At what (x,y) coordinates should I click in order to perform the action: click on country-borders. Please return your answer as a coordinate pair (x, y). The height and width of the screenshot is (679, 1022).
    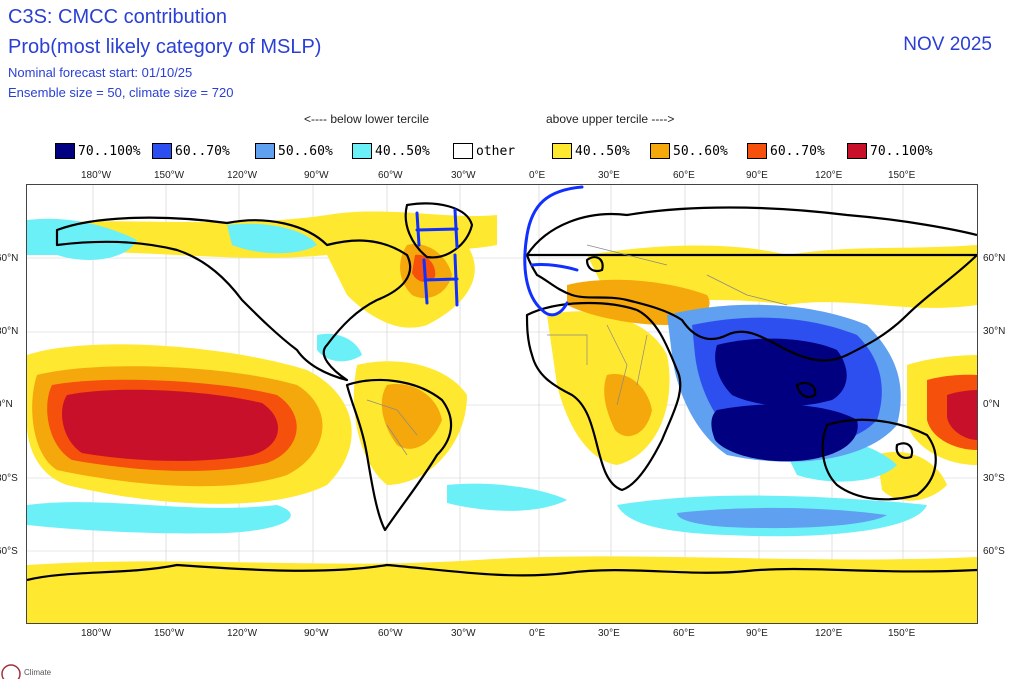
    Looking at the image, I should click on (577, 350).